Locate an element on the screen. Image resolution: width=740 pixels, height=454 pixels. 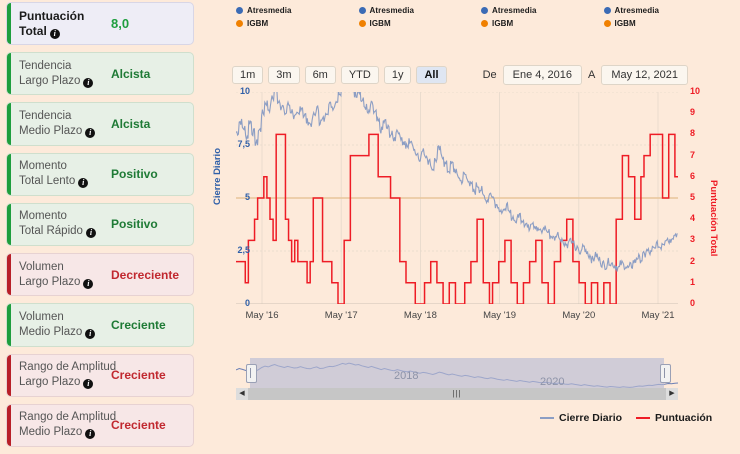
scrollbar-grip: ||| is located at coordinates (457, 393).